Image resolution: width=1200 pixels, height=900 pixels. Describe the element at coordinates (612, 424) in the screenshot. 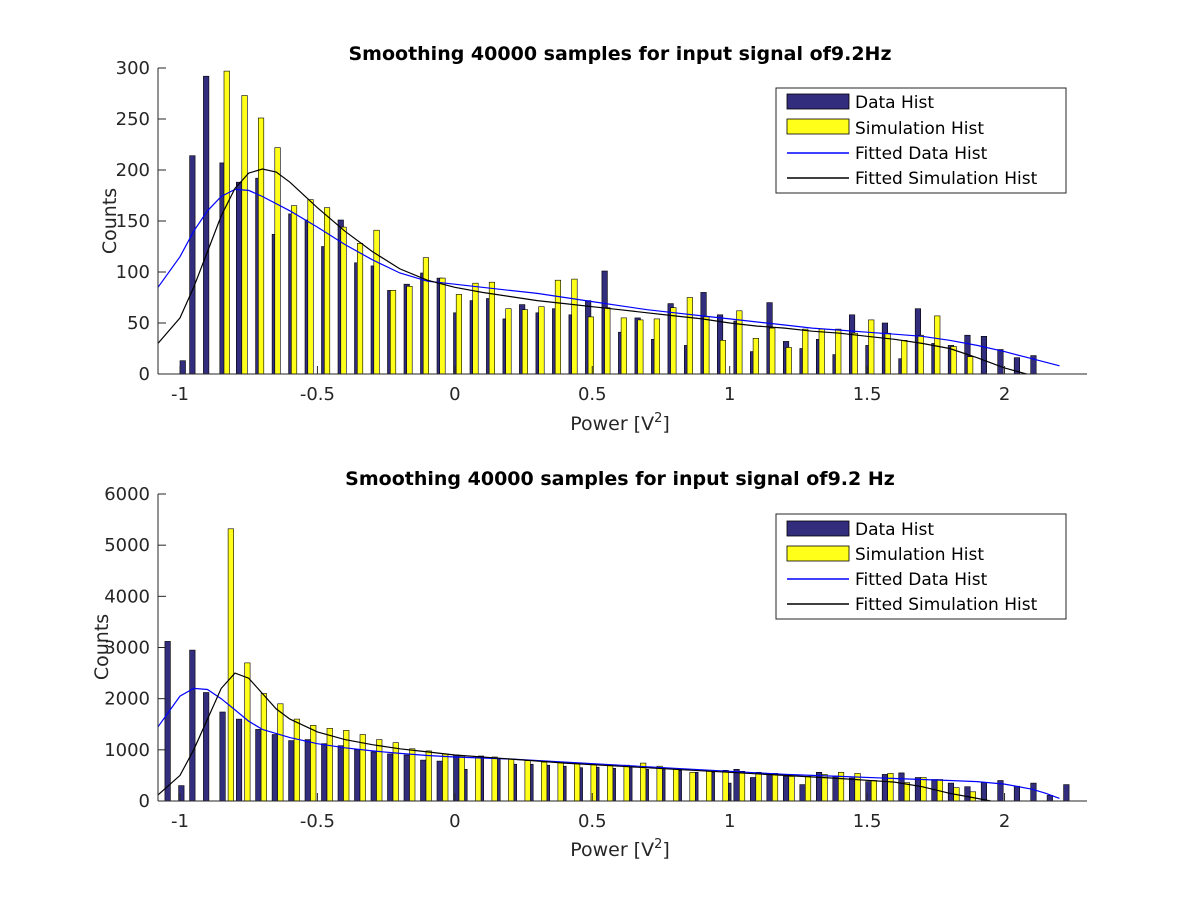

I see `x-axis-label-text: Power [V` at that location.